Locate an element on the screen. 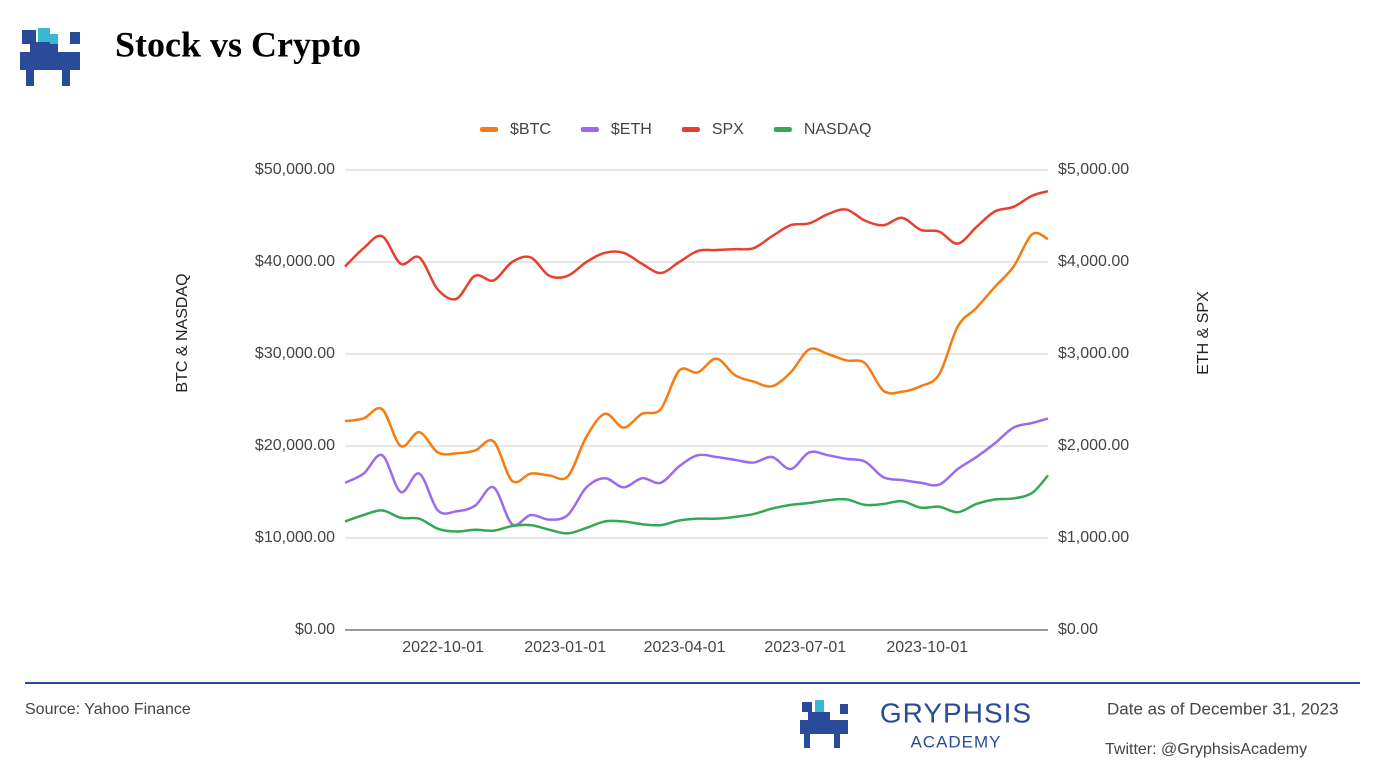 This screenshot has height=765, width=1379. x-tick-label: 2023-07-01 is located at coordinates (805, 647).